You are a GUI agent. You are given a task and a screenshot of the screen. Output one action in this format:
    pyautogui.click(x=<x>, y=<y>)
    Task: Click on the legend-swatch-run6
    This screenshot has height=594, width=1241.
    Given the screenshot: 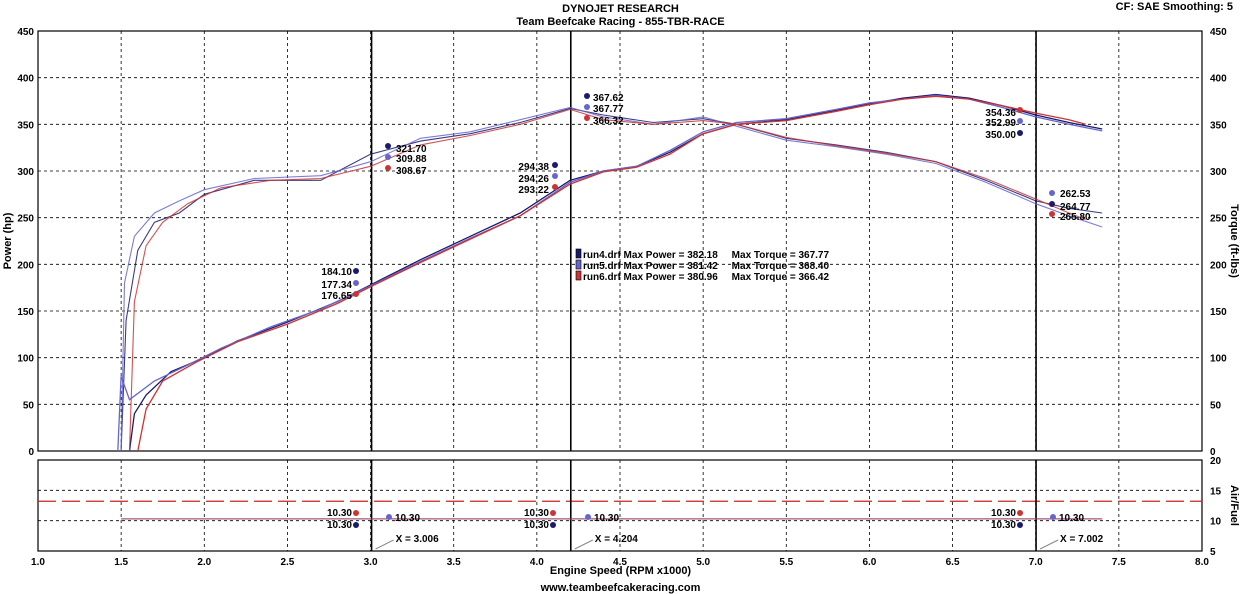 What is the action you would take?
    pyautogui.click(x=578, y=275)
    